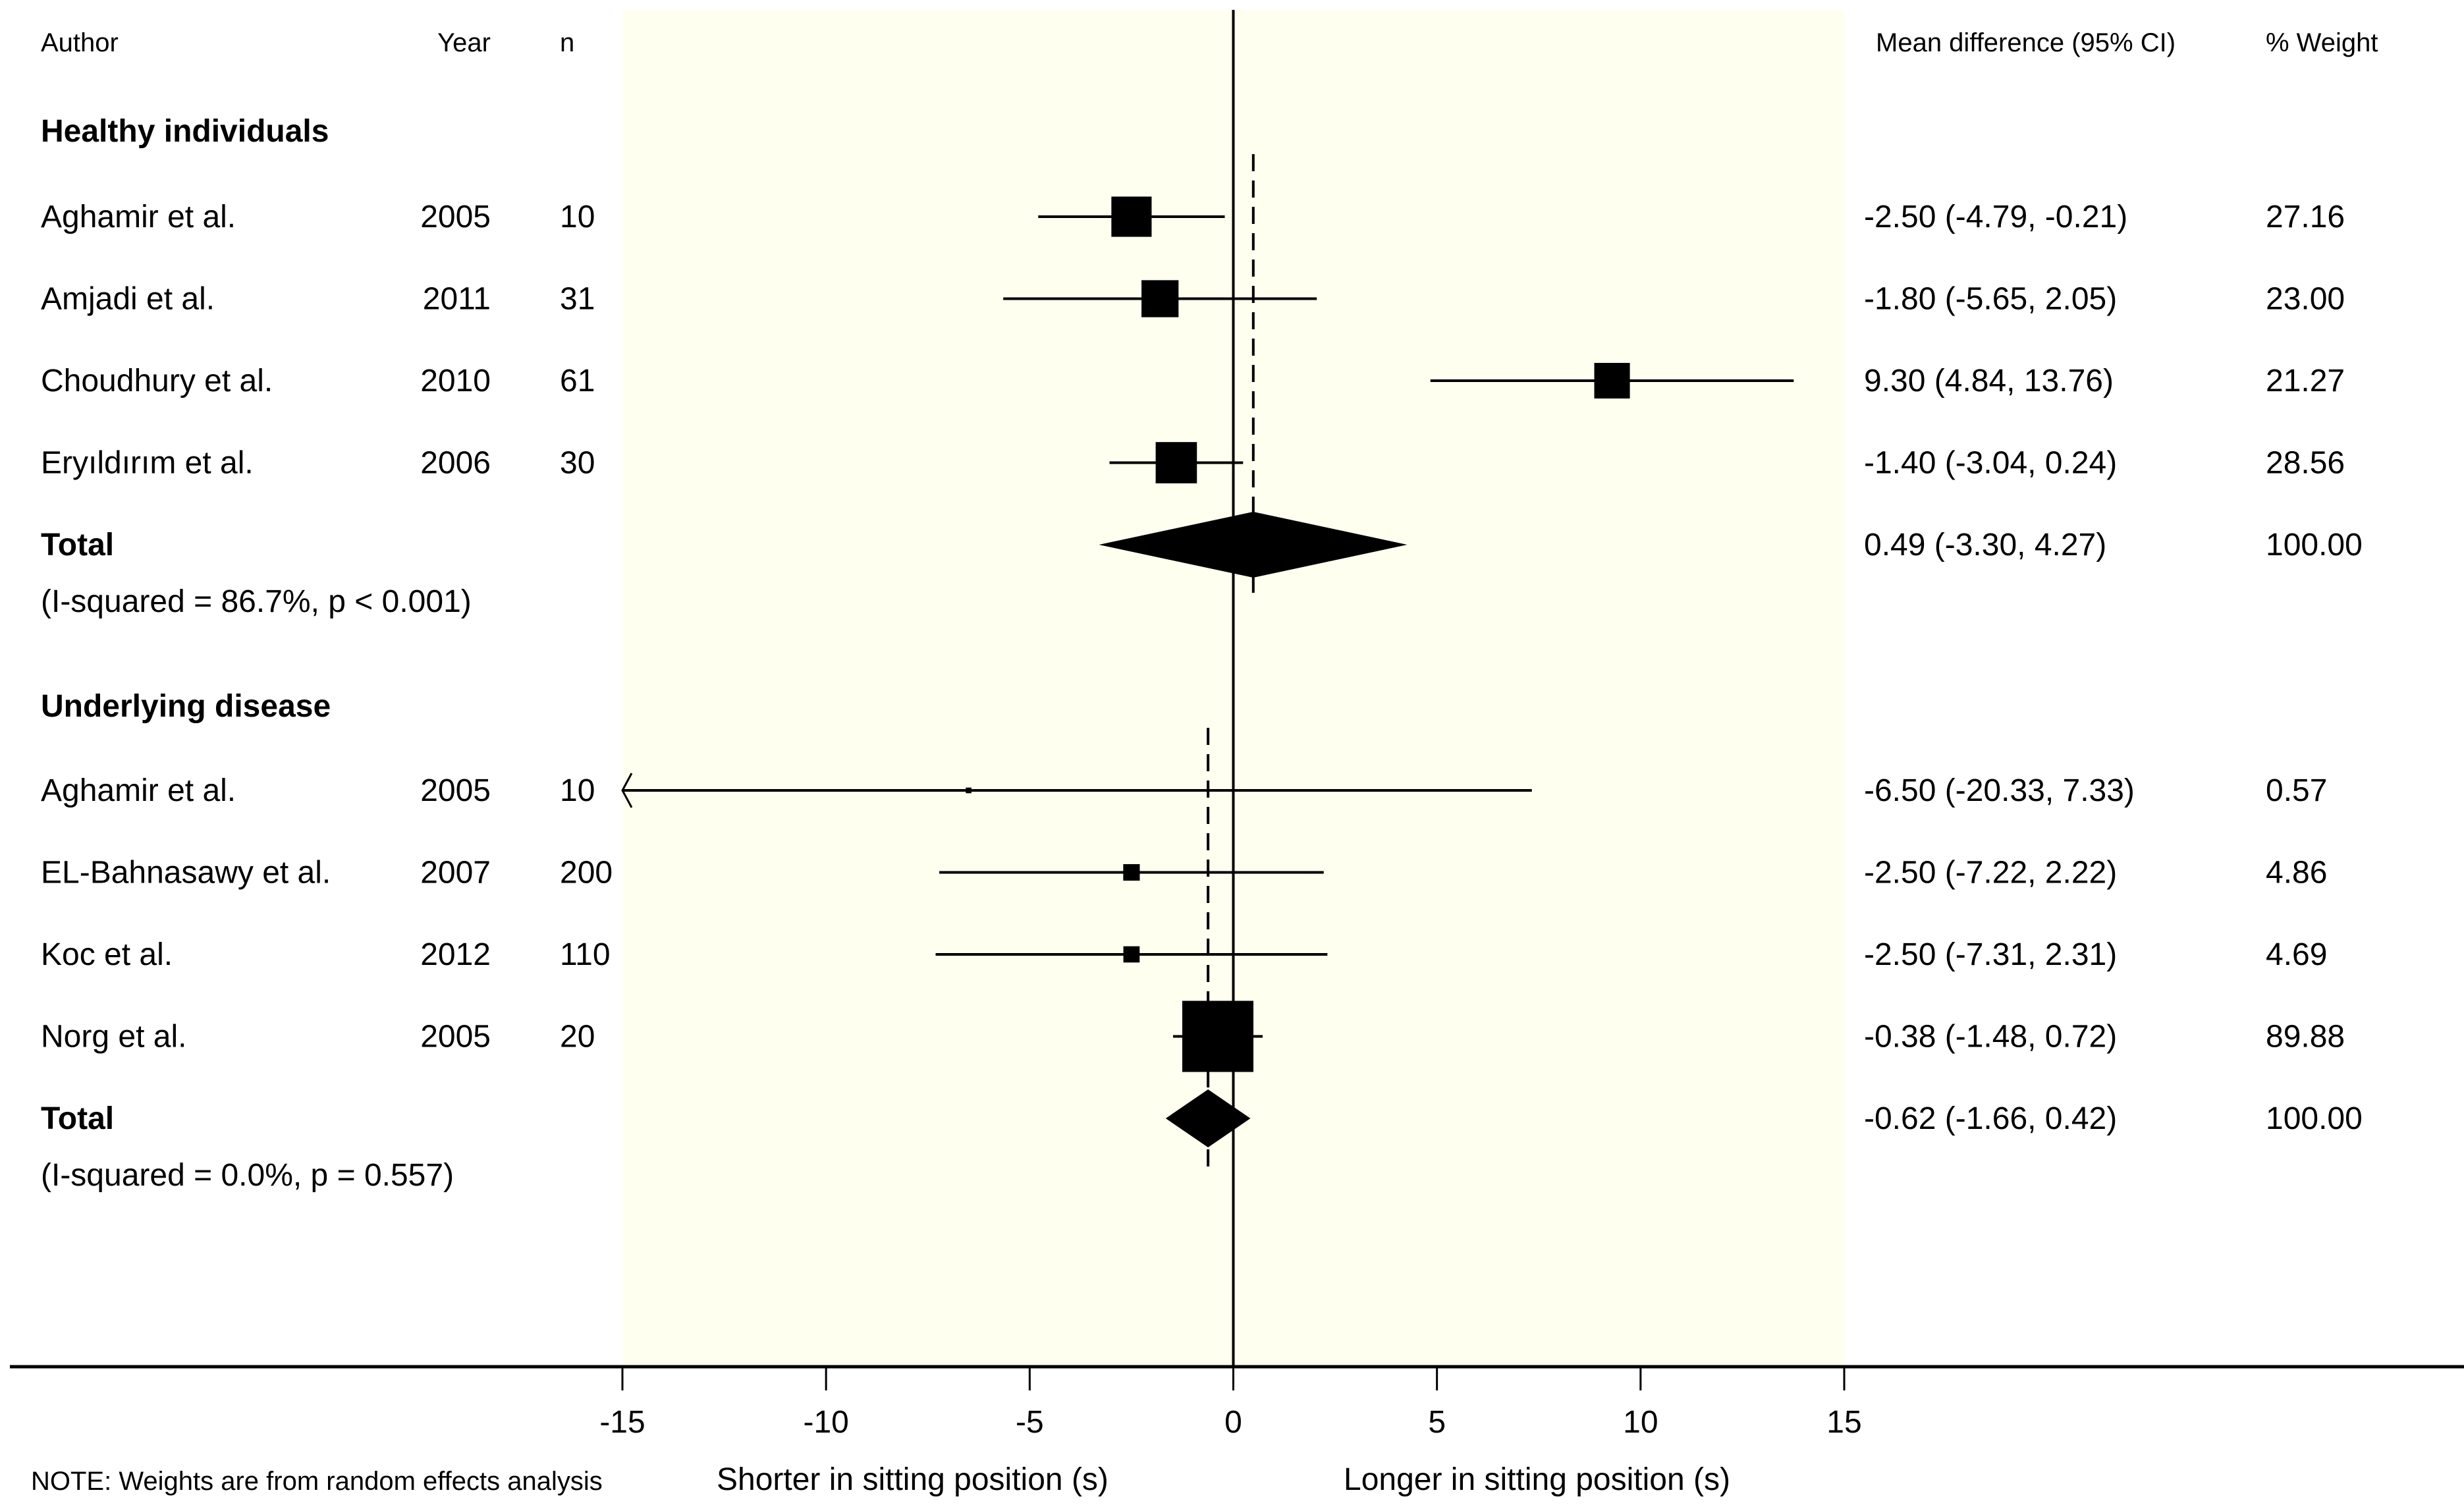  Describe the element at coordinates (1990, 1037) in the screenshot. I see `study-effect-ci: -0.38 (-1.48, 0.72)` at that location.